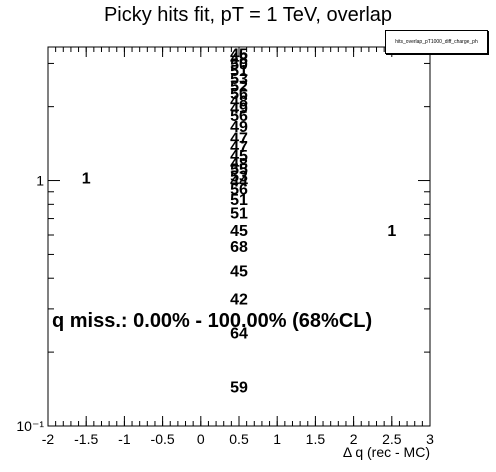  I want to click on x-tick-label: 2, so click(354, 439).